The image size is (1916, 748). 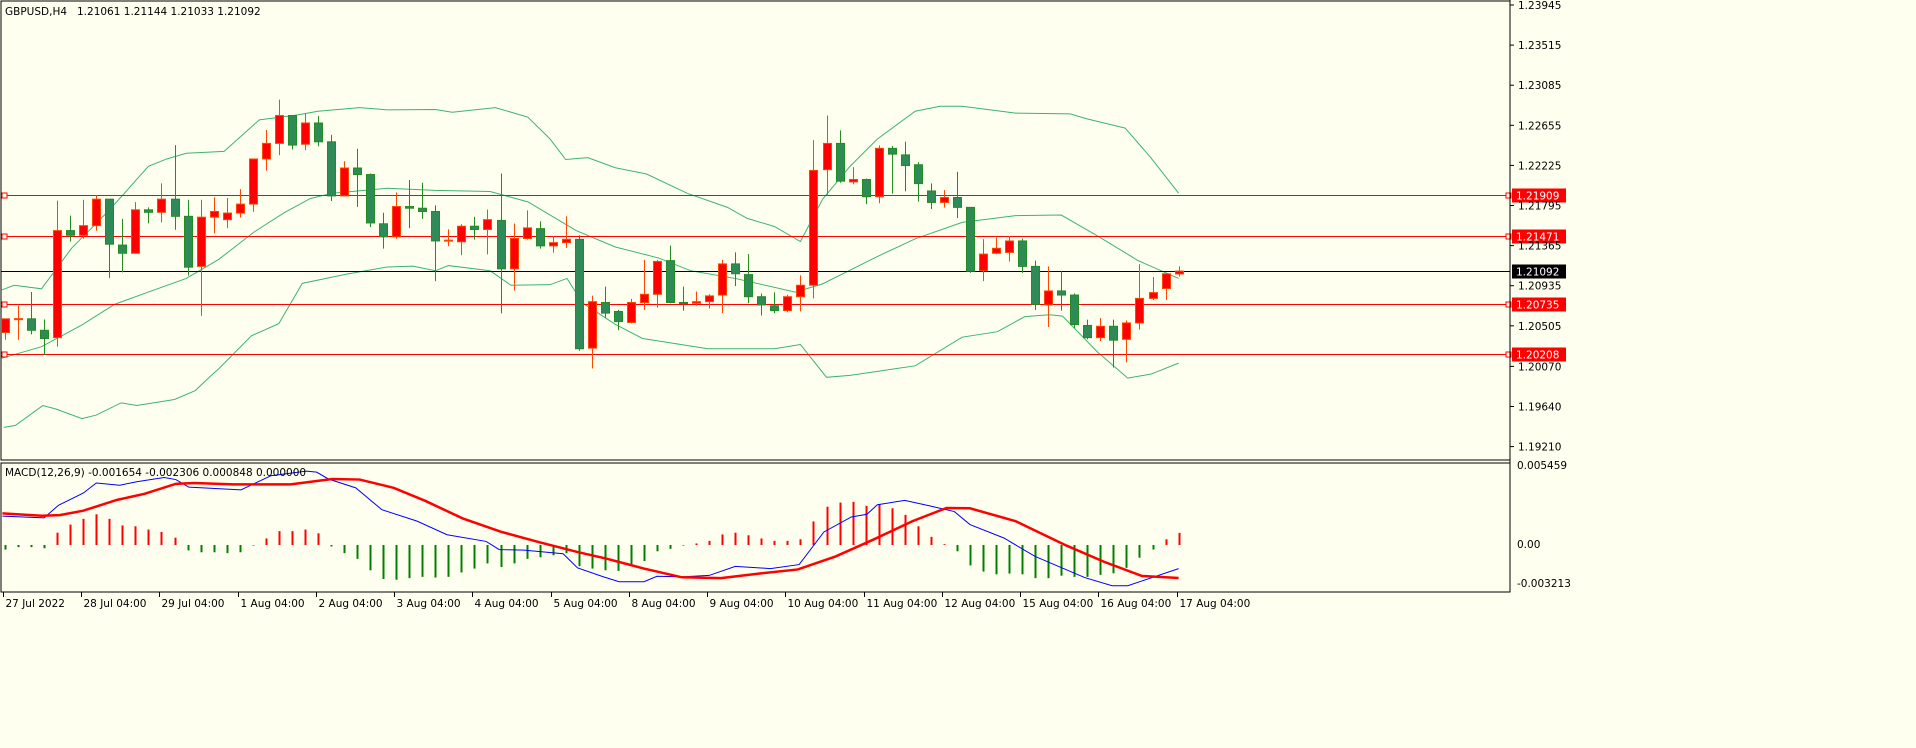 I want to click on price-tick-label: 1.22655, so click(x=1539, y=126).